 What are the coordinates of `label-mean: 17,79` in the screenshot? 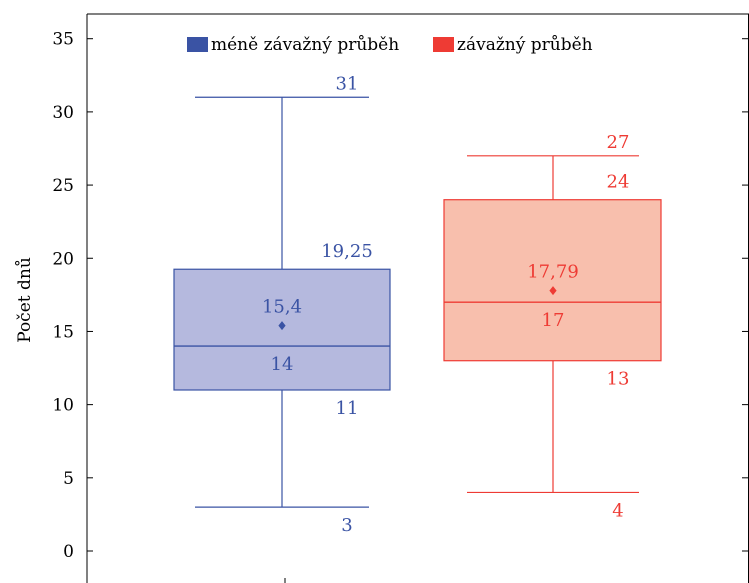 It's located at (553, 272).